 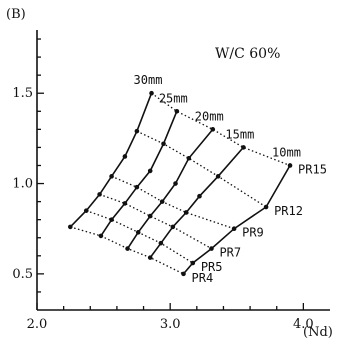 I want to click on x-tick-label: 4.0, so click(x=303, y=324).